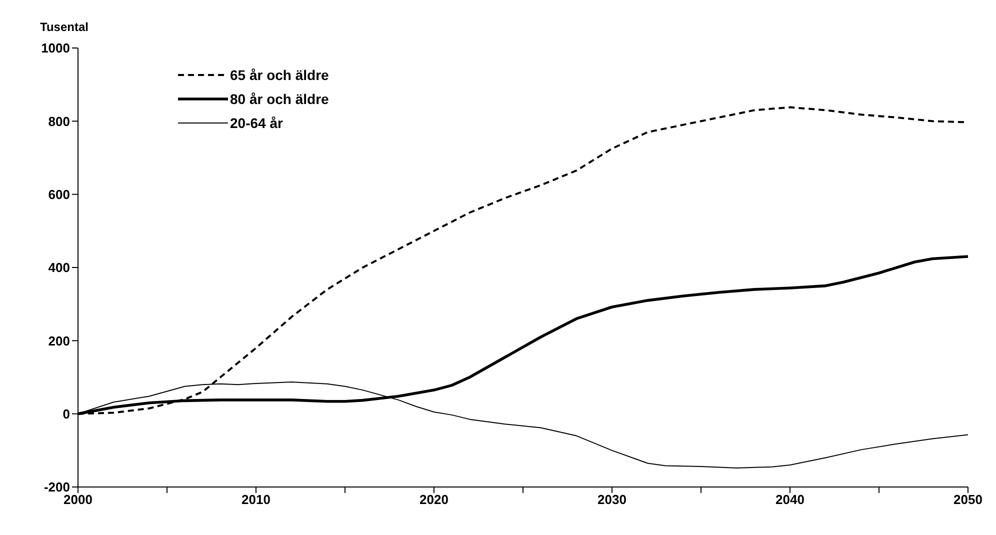  Describe the element at coordinates (55, 48) in the screenshot. I see `y-tick-label: 1000` at that location.